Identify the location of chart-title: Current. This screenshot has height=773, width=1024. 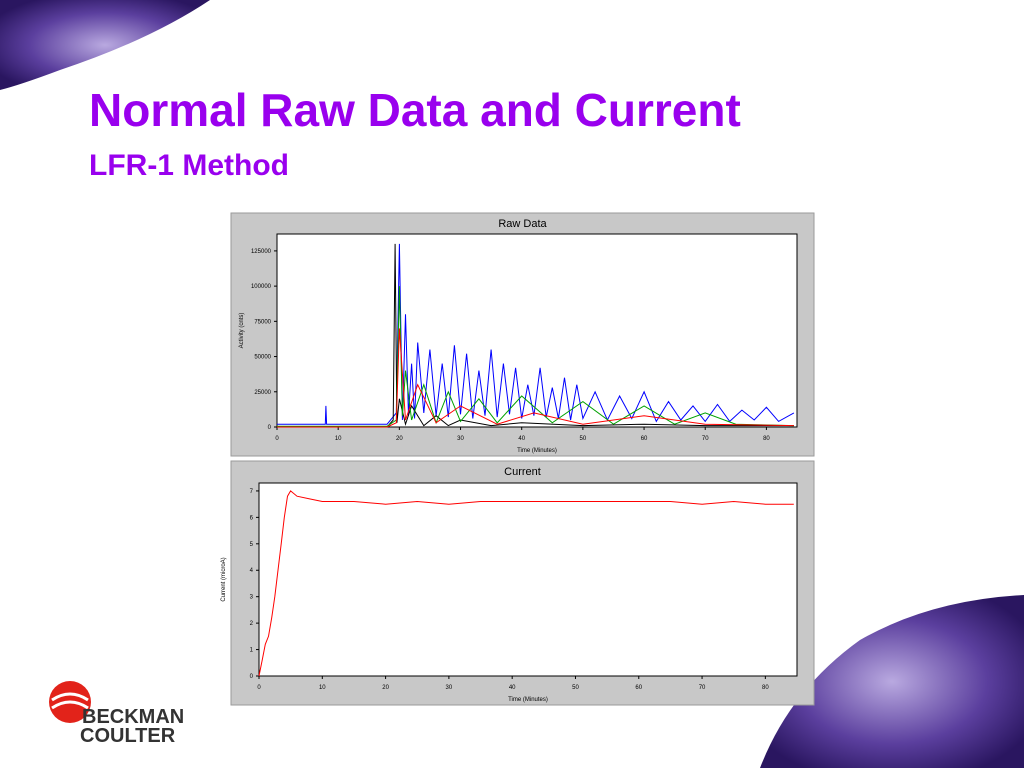
(522, 472).